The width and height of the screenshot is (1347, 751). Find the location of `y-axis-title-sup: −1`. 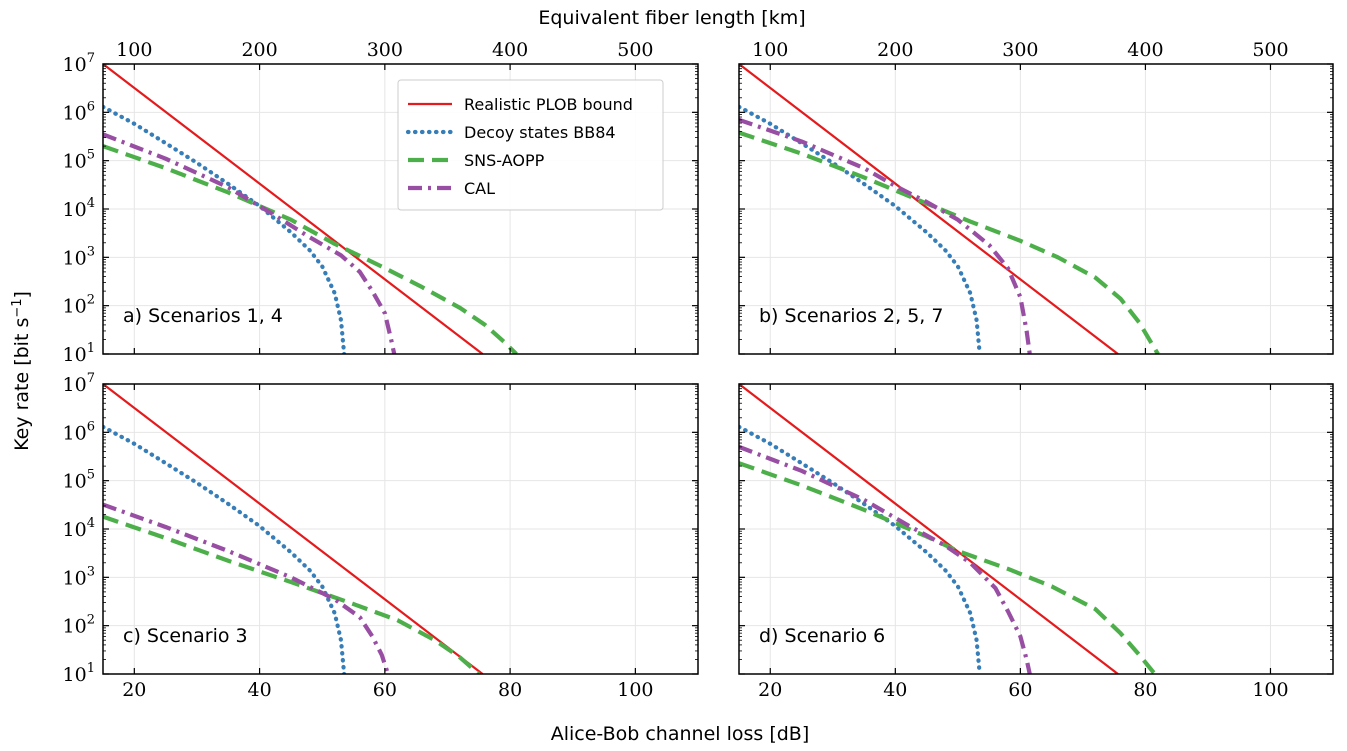

y-axis-title-sup: −1 is located at coordinates (17, 307).